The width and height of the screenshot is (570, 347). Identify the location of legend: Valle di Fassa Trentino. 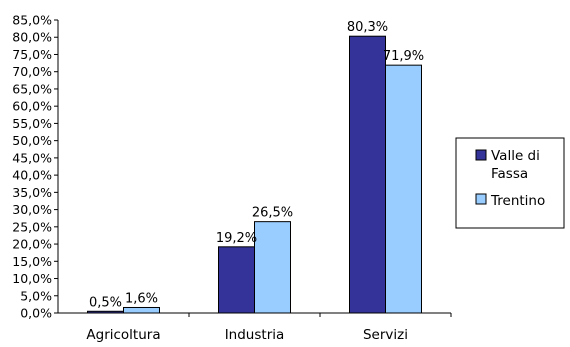
(510, 183).